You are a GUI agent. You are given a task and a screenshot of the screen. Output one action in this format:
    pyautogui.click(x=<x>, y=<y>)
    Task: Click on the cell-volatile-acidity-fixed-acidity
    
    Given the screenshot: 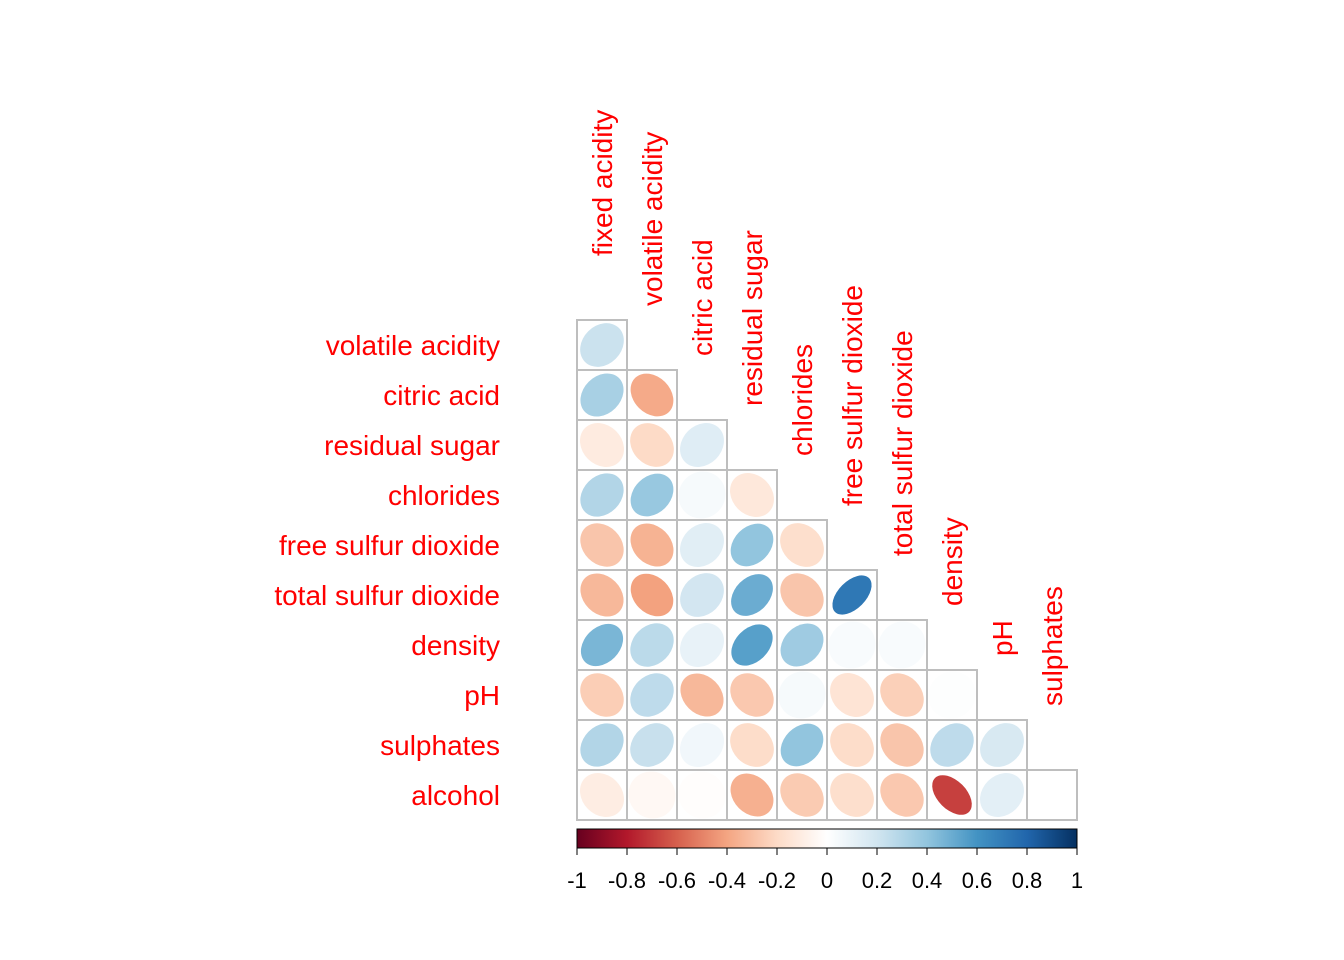 What is the action you would take?
    pyautogui.click(x=602, y=345)
    